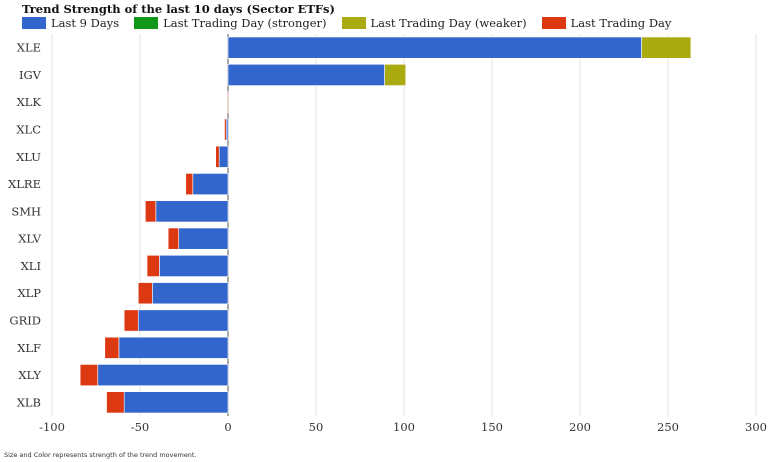 This screenshot has width=768, height=462. I want to click on legend-item-last-9-days: Last 9 Days, so click(70, 23).